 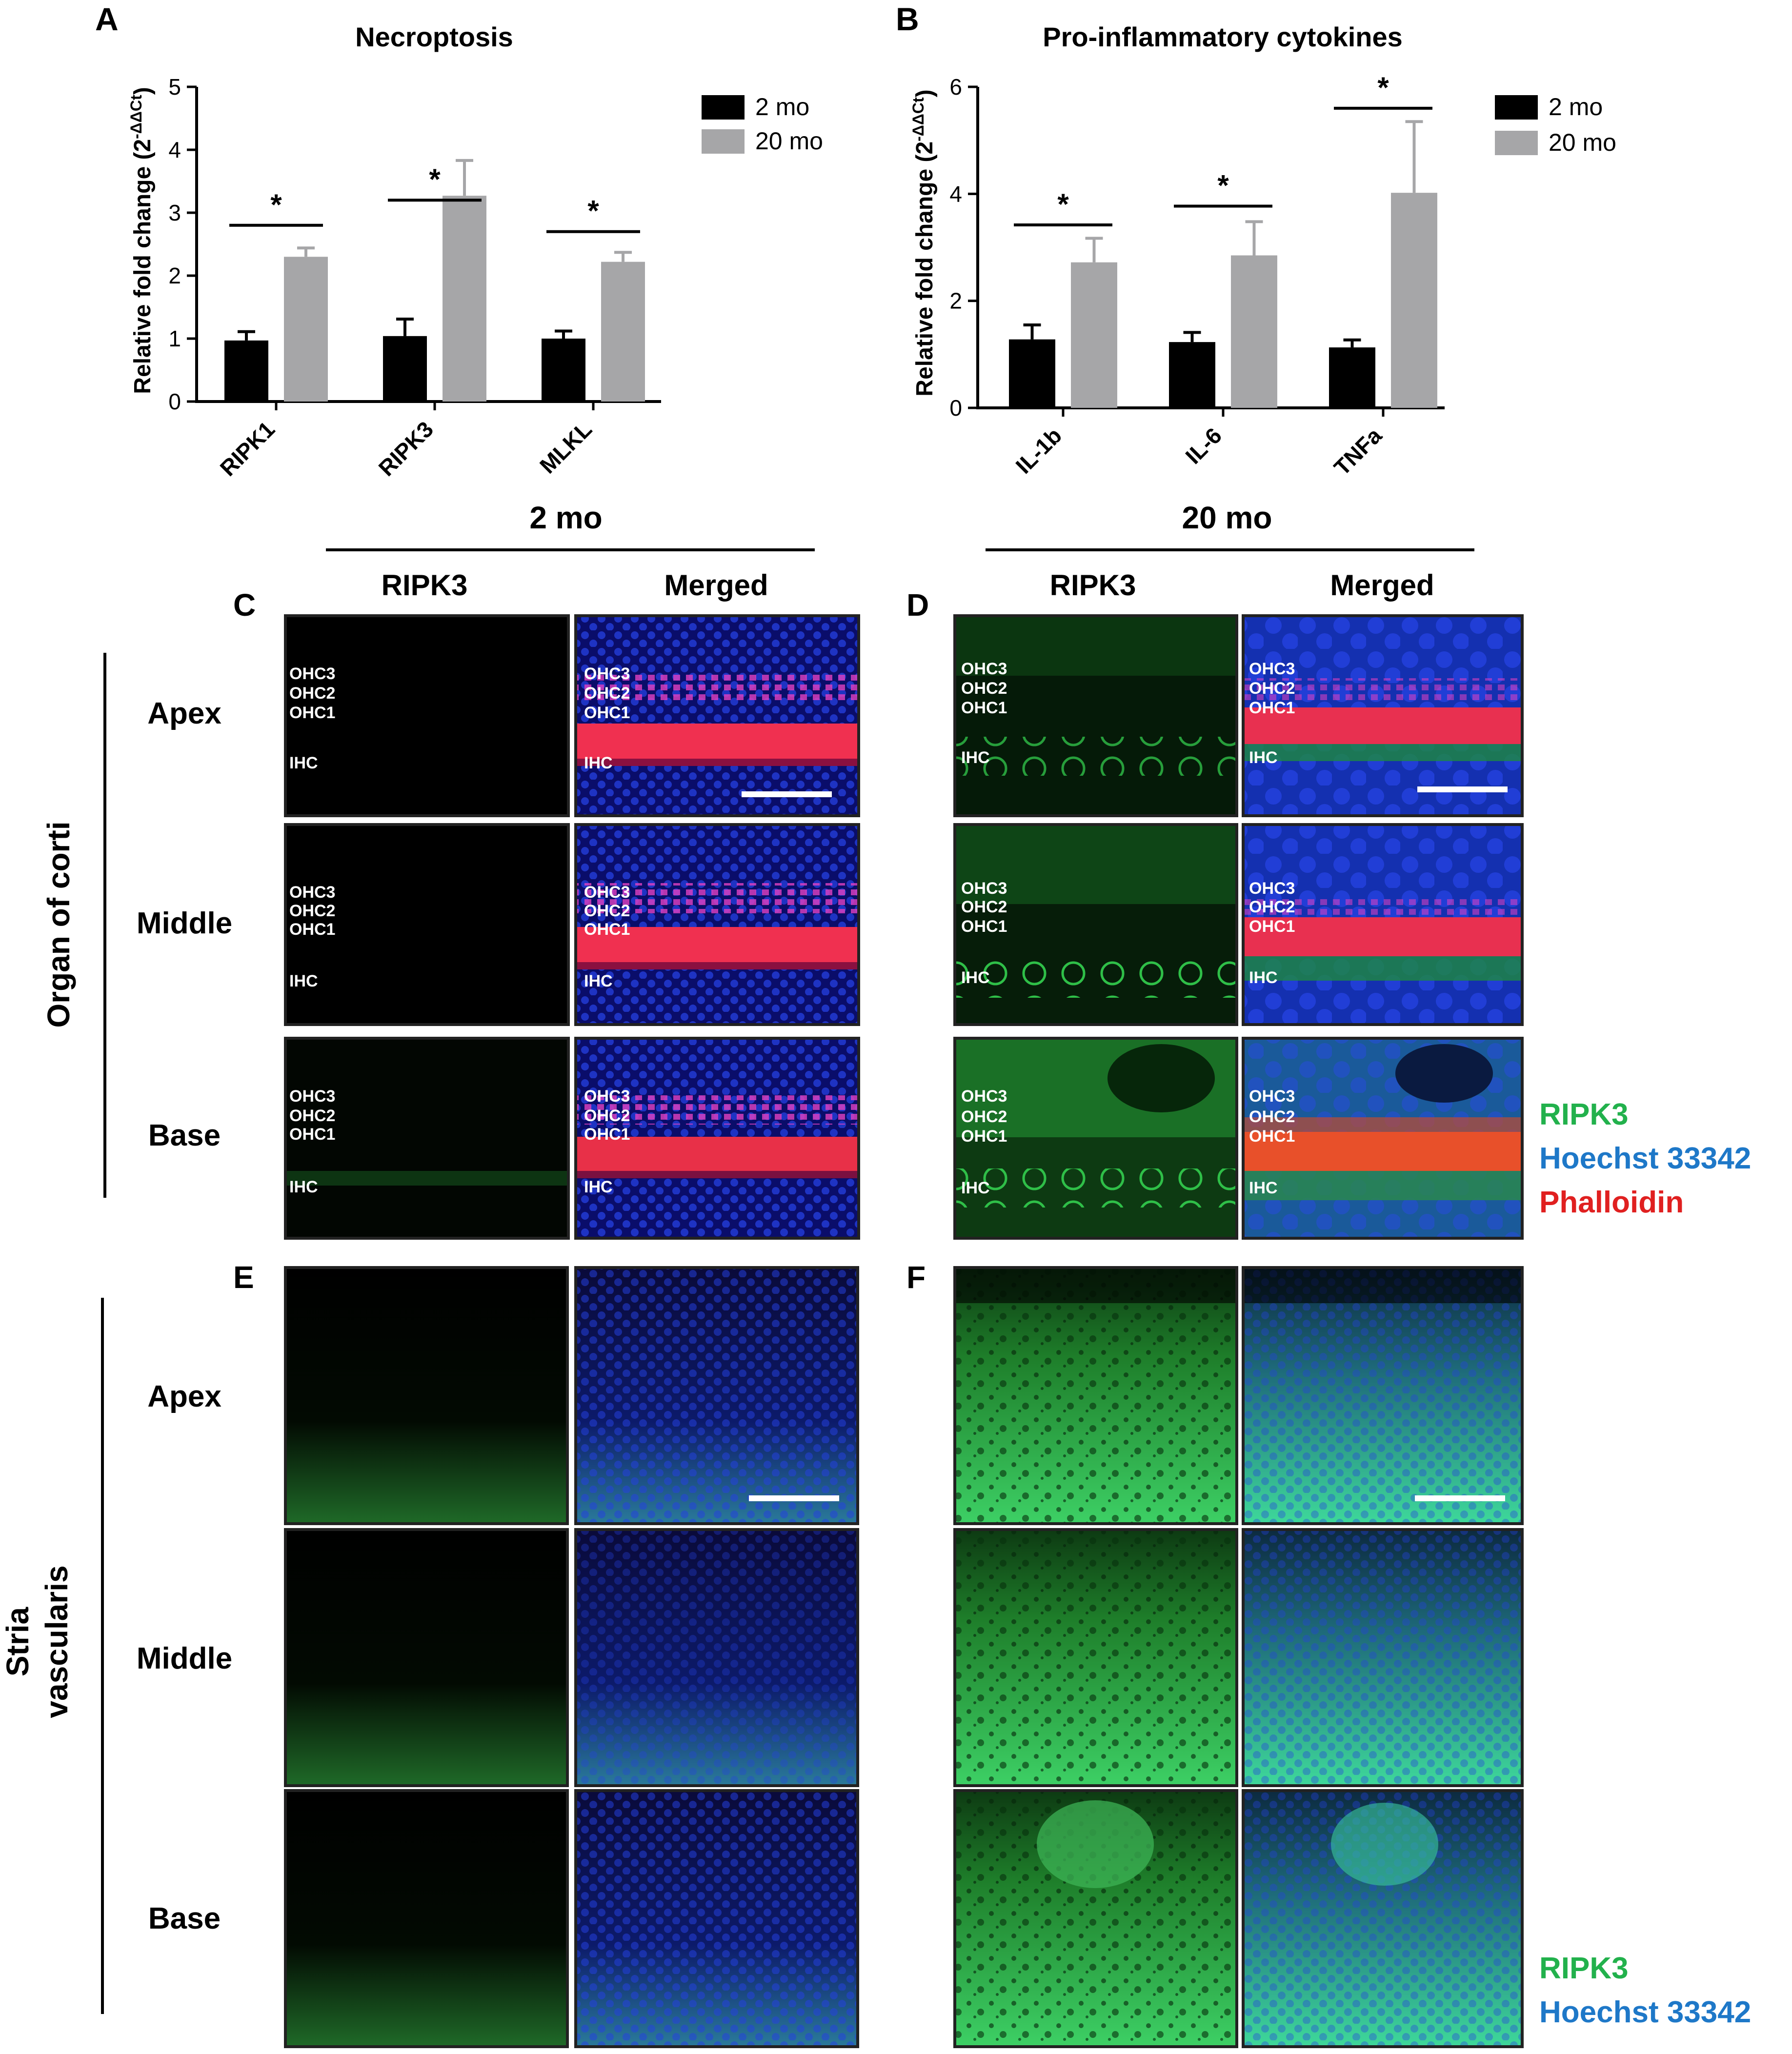 What do you see at coordinates (58, 924) in the screenshot?
I see `section-label-organ-of-corti: Organ of corti` at bounding box center [58, 924].